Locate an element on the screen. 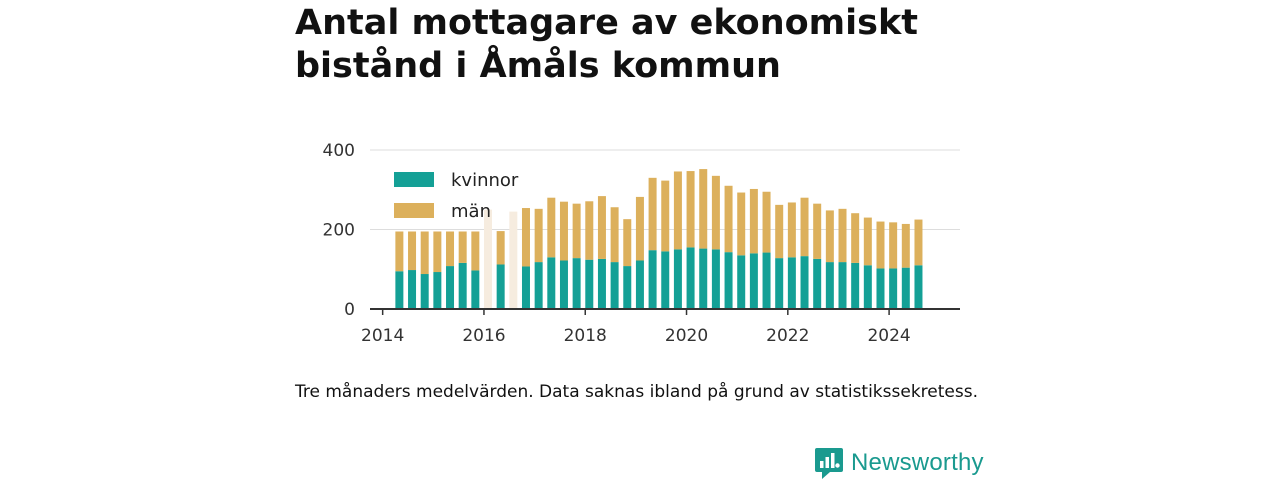 This screenshot has width=1280, height=480. newsworthy-logo-icon is located at coordinates (829, 463).